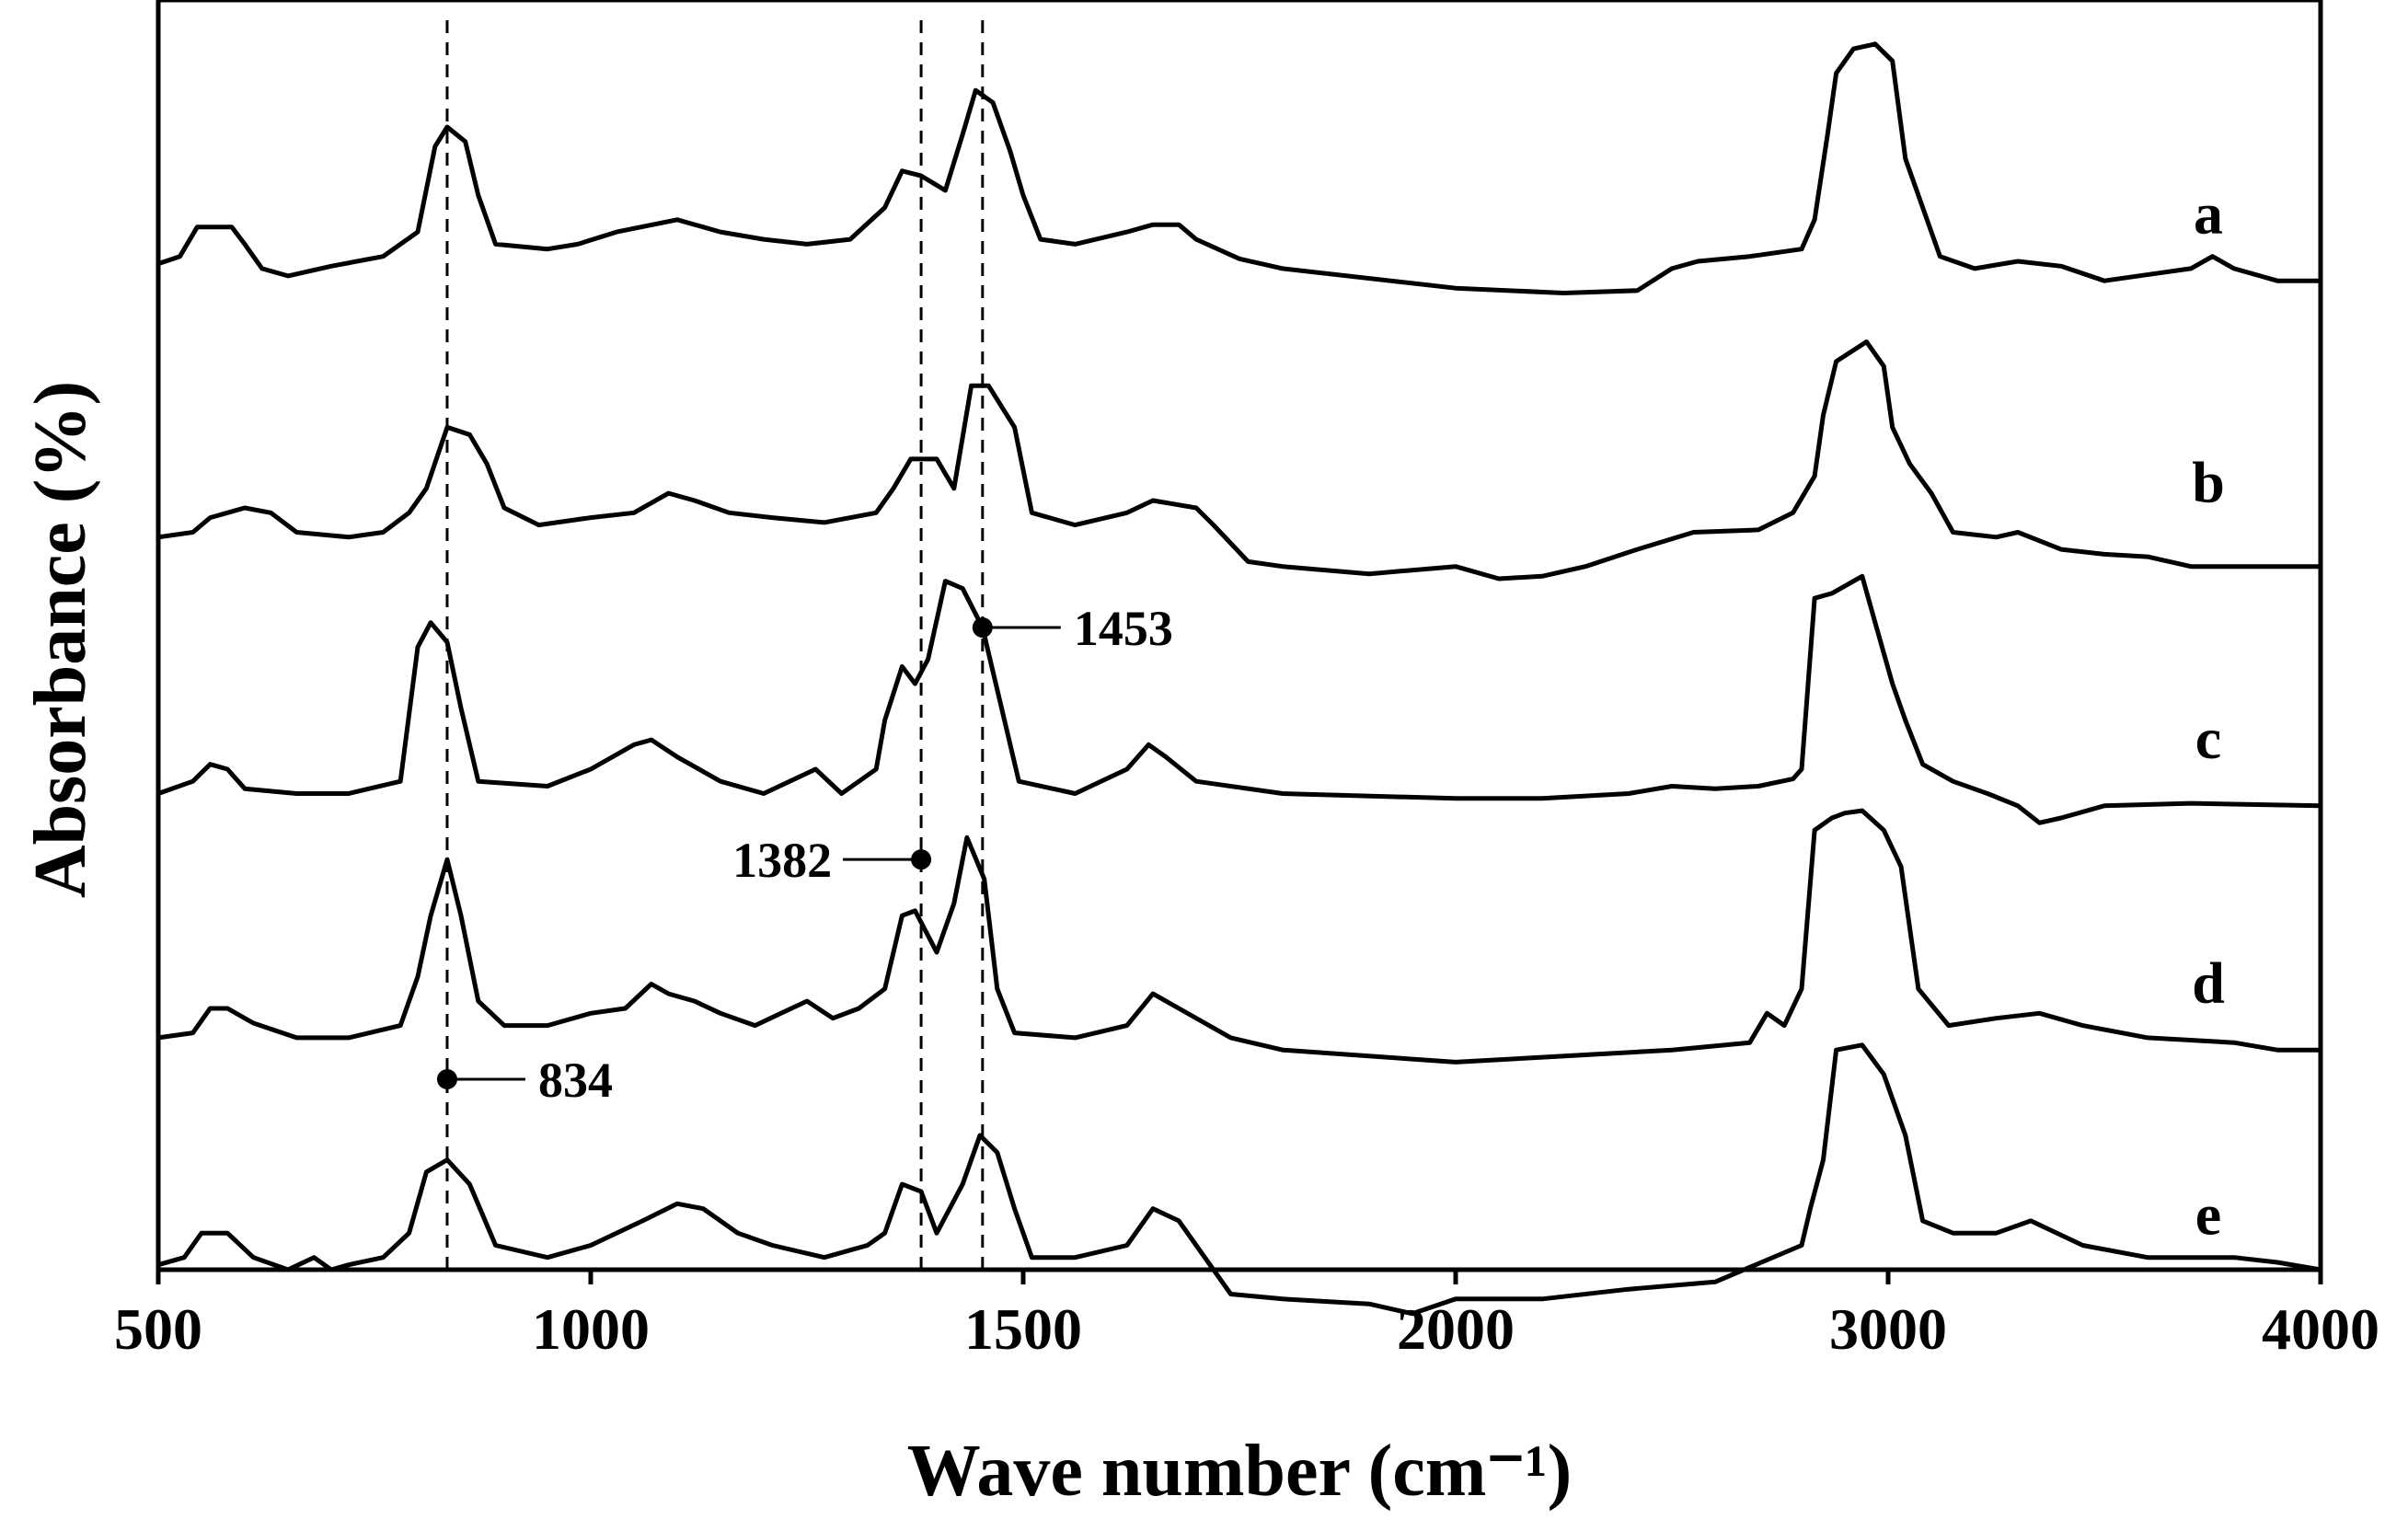 This screenshot has height=1531, width=2408. What do you see at coordinates (2208, 482) in the screenshot?
I see `series-label-b: b` at bounding box center [2208, 482].